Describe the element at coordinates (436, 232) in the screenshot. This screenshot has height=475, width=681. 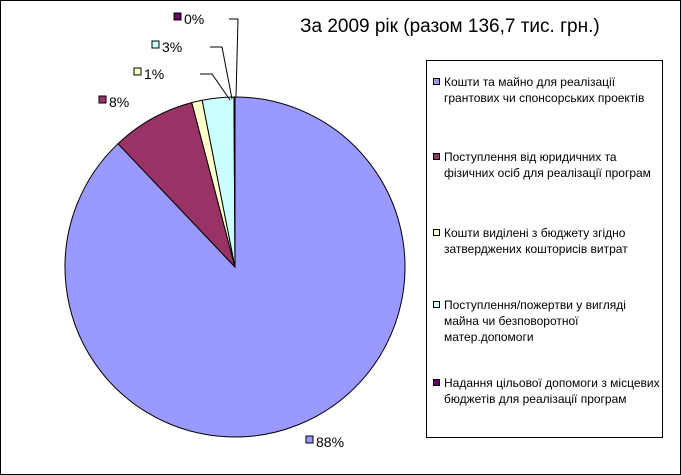
I see `legend-swatch-budget` at that location.